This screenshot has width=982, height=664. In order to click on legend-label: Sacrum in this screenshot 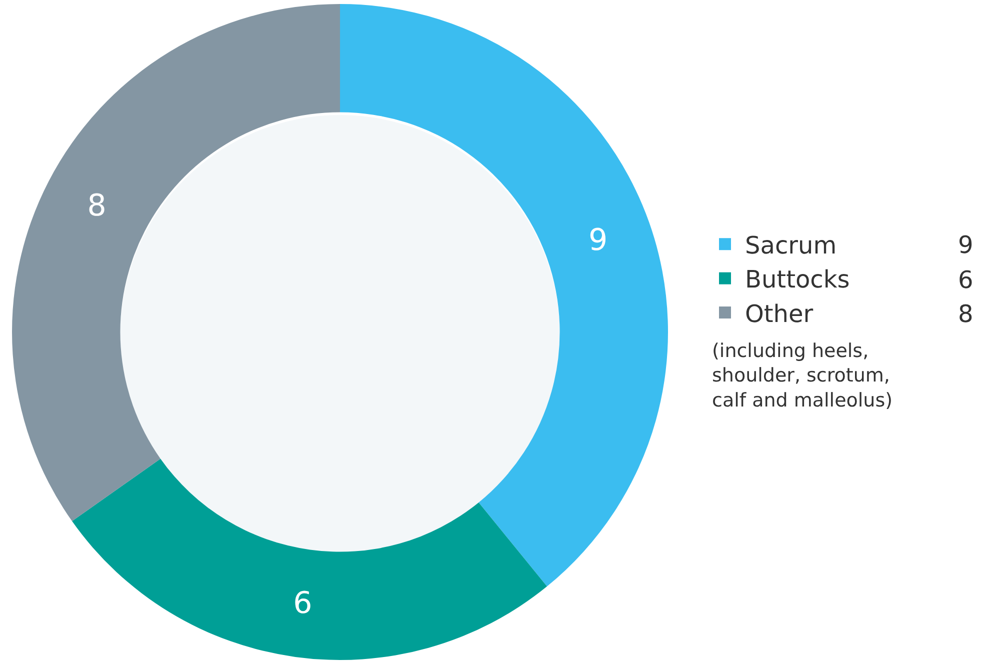, I will do `click(791, 245)`.